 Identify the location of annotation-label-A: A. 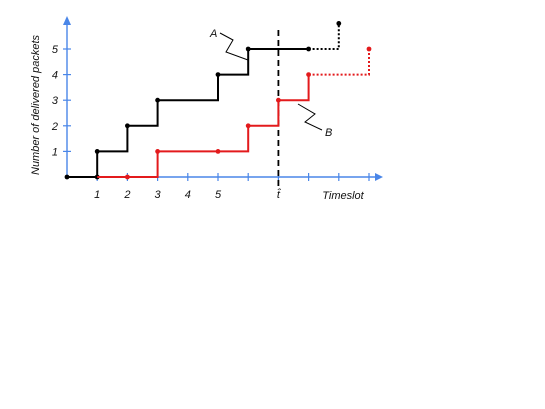
(213, 34).